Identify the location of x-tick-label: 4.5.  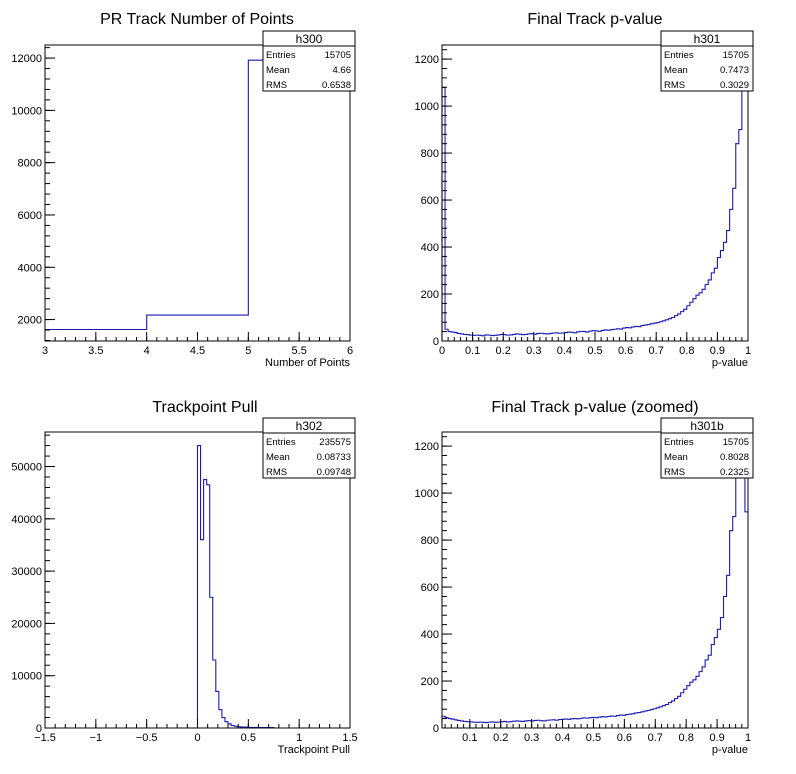
(197, 351).